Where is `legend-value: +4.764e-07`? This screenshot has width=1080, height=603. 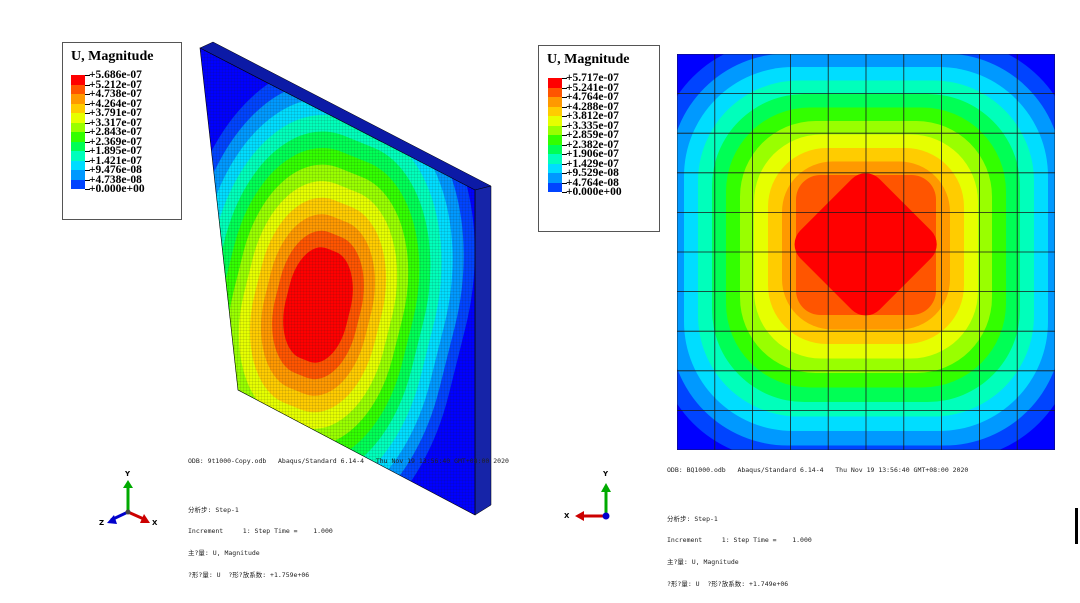 legend-value: +4.764e-07 is located at coordinates (592, 97).